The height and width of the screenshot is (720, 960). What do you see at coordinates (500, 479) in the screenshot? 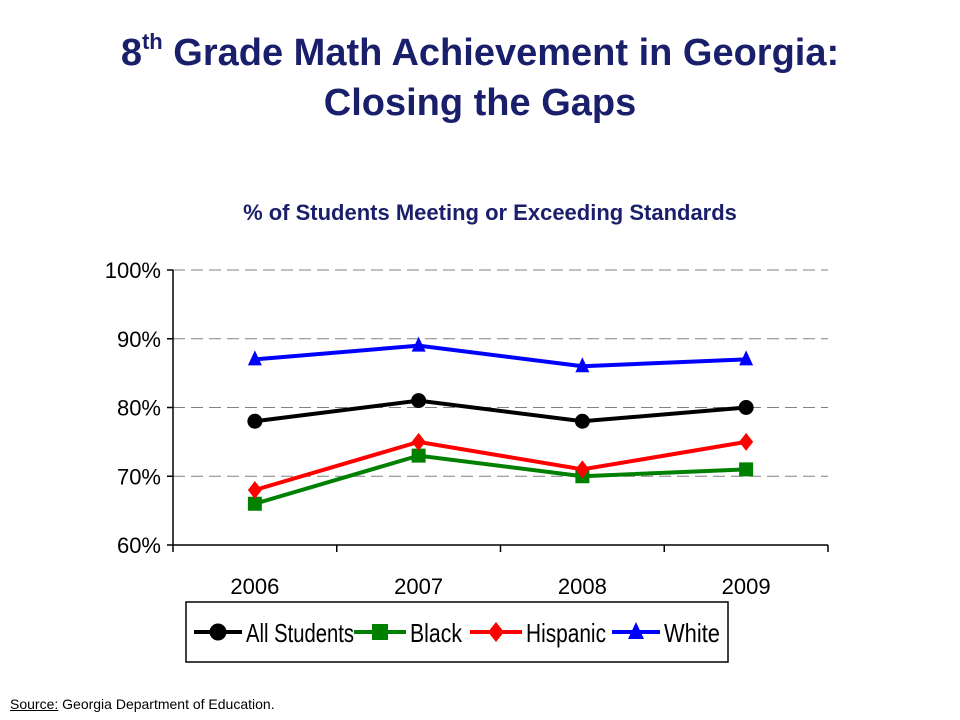
I see `series-line-black` at bounding box center [500, 479].